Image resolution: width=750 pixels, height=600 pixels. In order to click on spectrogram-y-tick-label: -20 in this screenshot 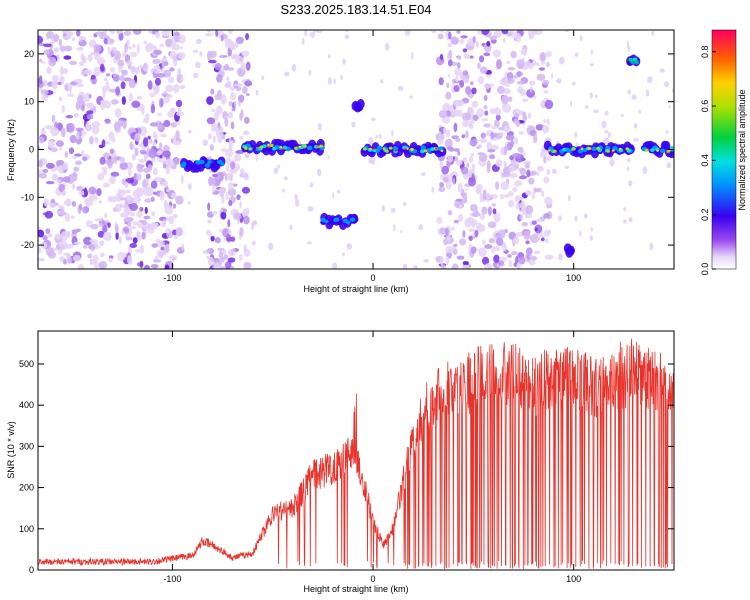, I will do `click(27, 245)`.